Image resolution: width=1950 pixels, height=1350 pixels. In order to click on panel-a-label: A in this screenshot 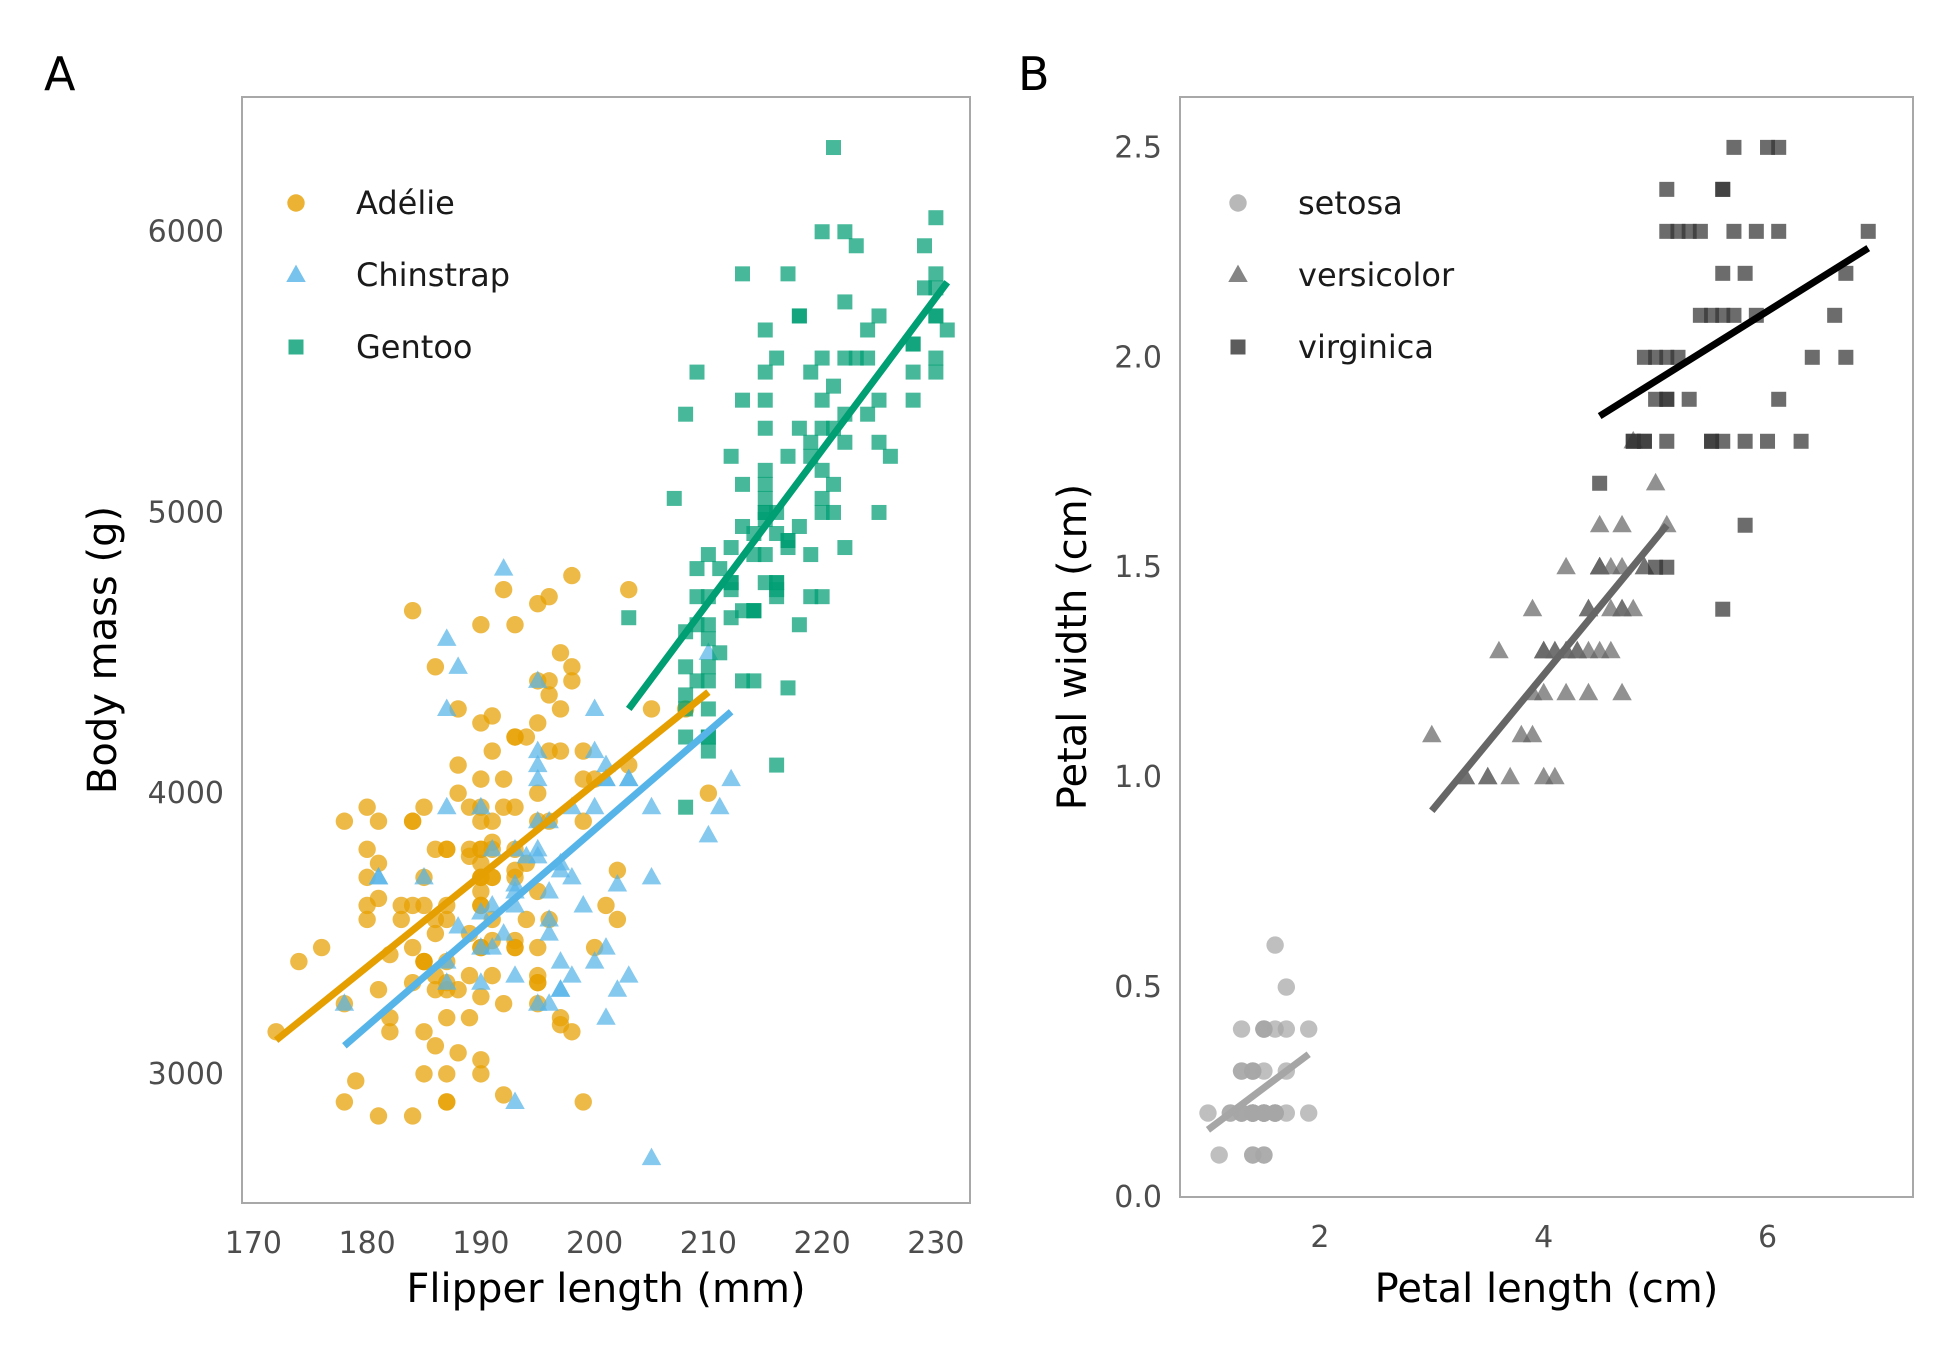, I will do `click(60, 74)`.